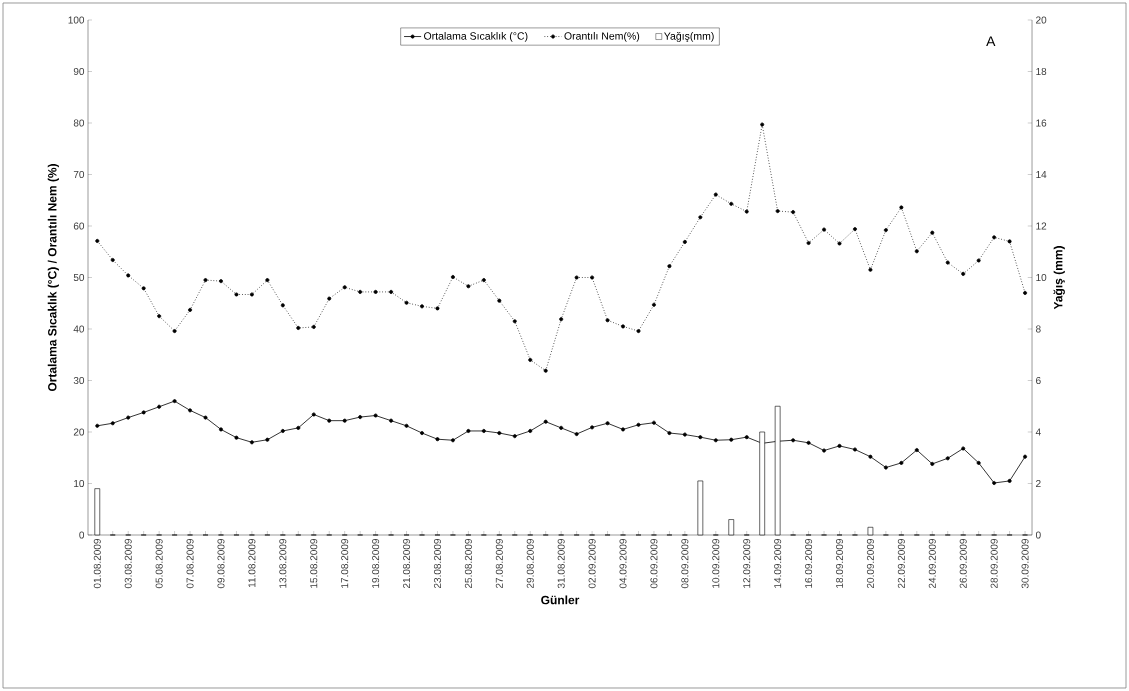  I want to click on x-tick-label: 17.08.2009, so click(345, 563).